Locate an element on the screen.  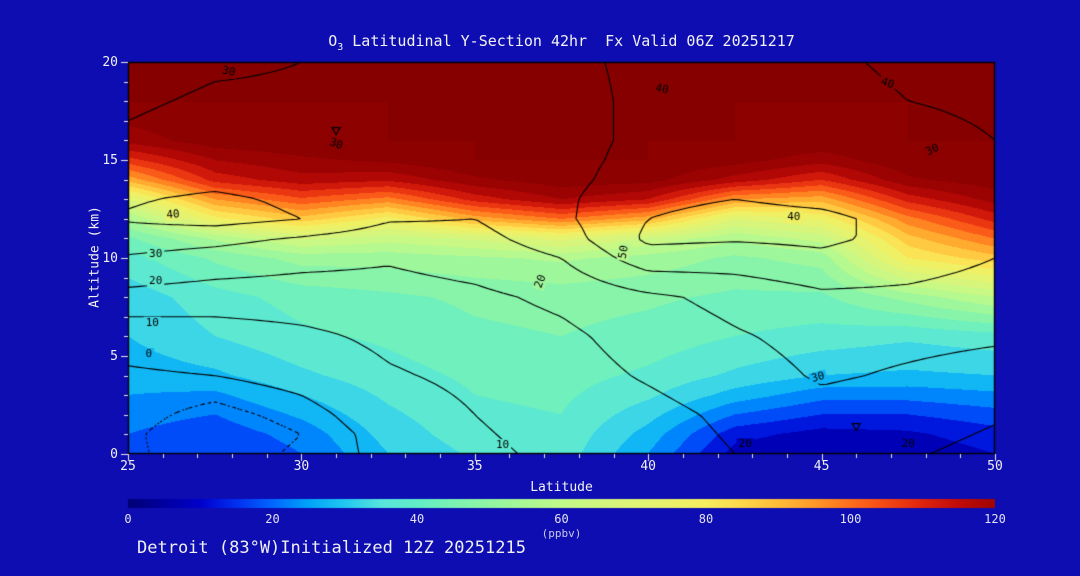
y-tick-label-10: 10 is located at coordinates (110, 258).